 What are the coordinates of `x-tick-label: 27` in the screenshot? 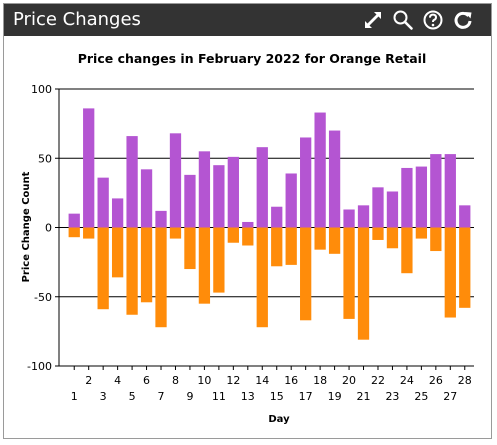 It's located at (450, 396).